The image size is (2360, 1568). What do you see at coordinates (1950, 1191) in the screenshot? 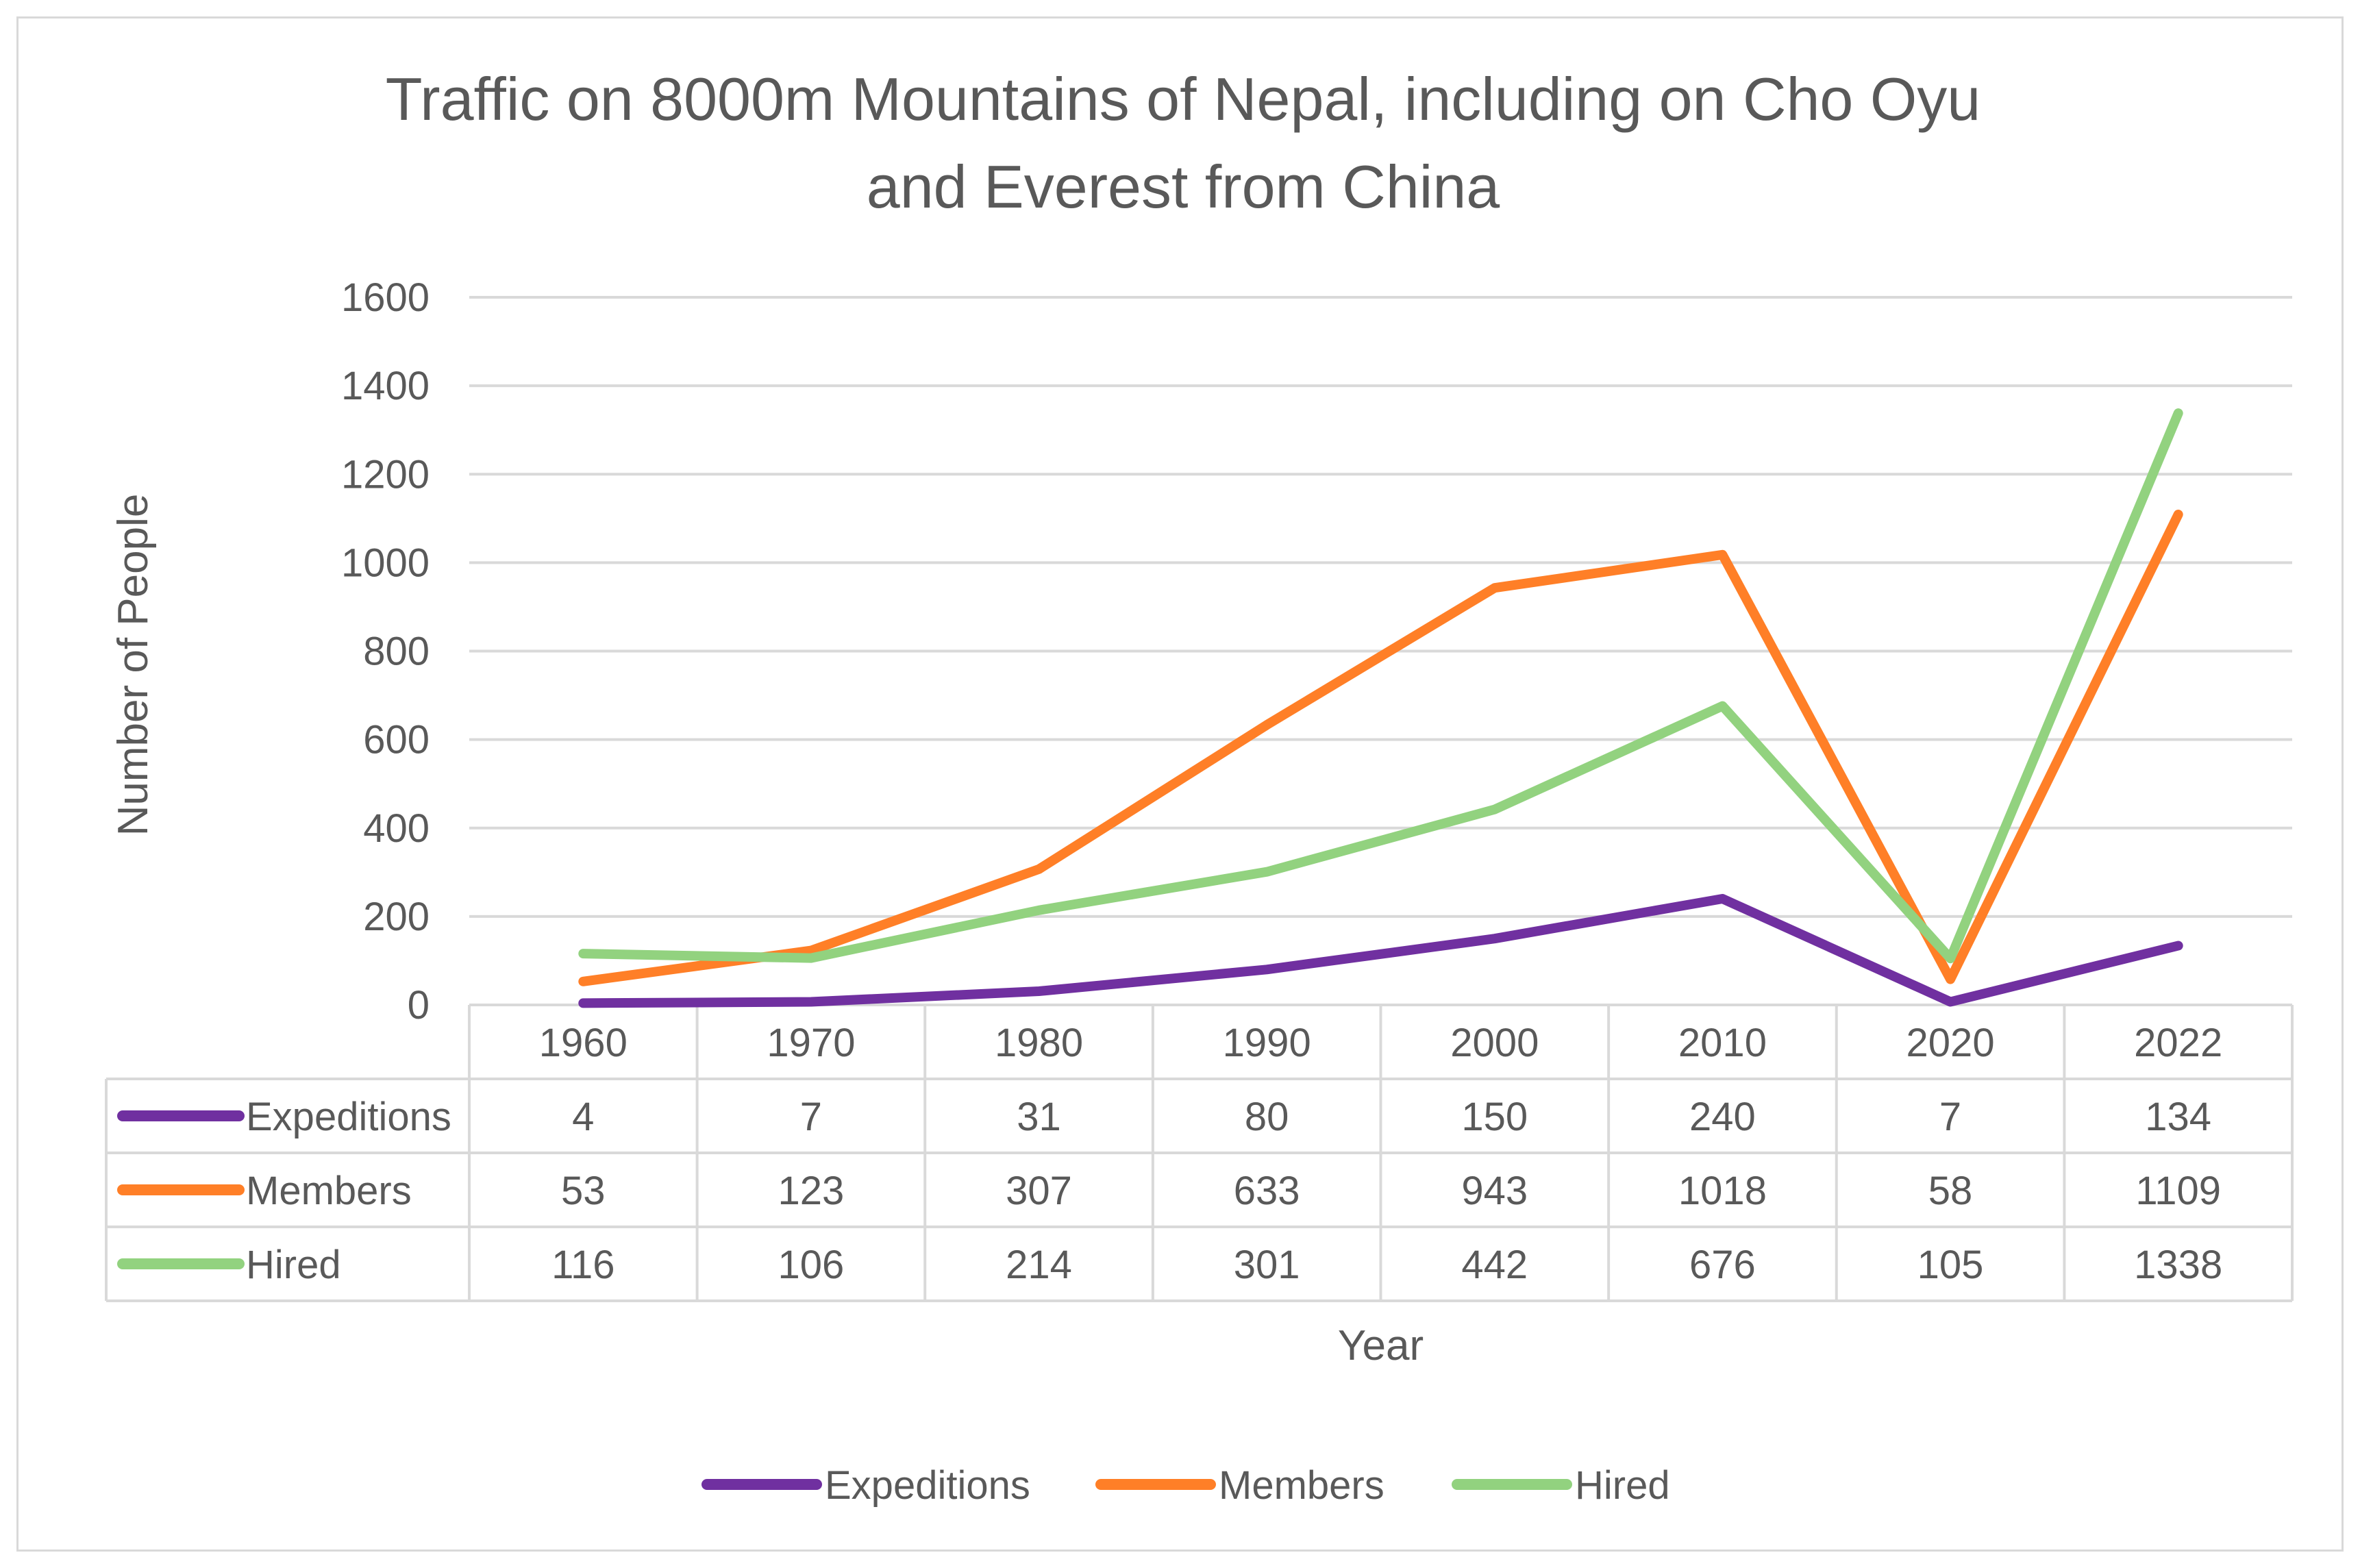
I see `table-cell: 58` at bounding box center [1950, 1191].